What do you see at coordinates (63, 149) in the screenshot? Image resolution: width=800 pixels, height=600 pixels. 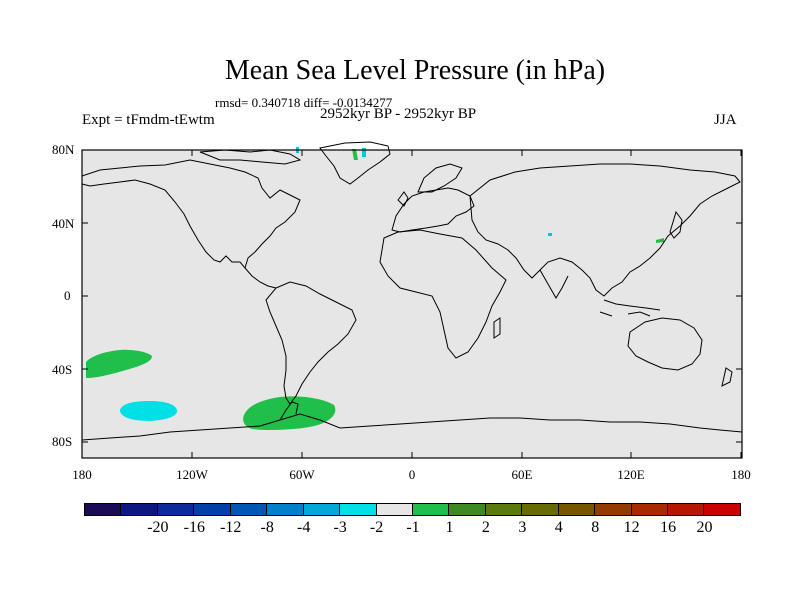 I see `lat-label-80n: 80N` at bounding box center [63, 149].